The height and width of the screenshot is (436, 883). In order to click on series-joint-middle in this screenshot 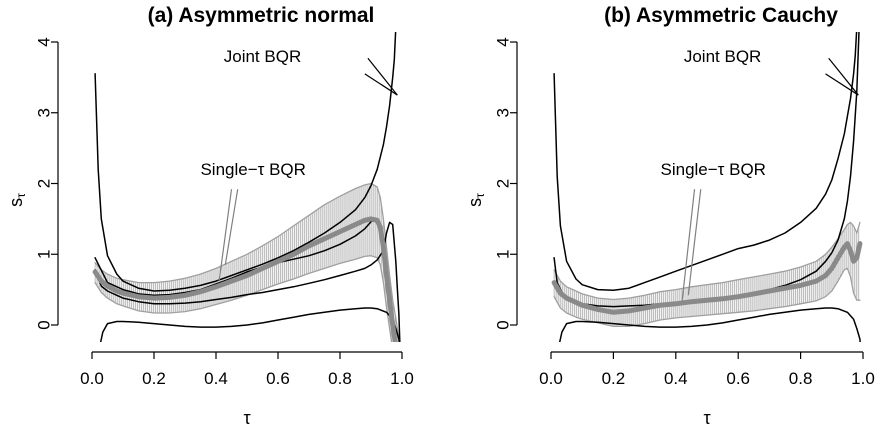, I will do `click(236, 257)`.